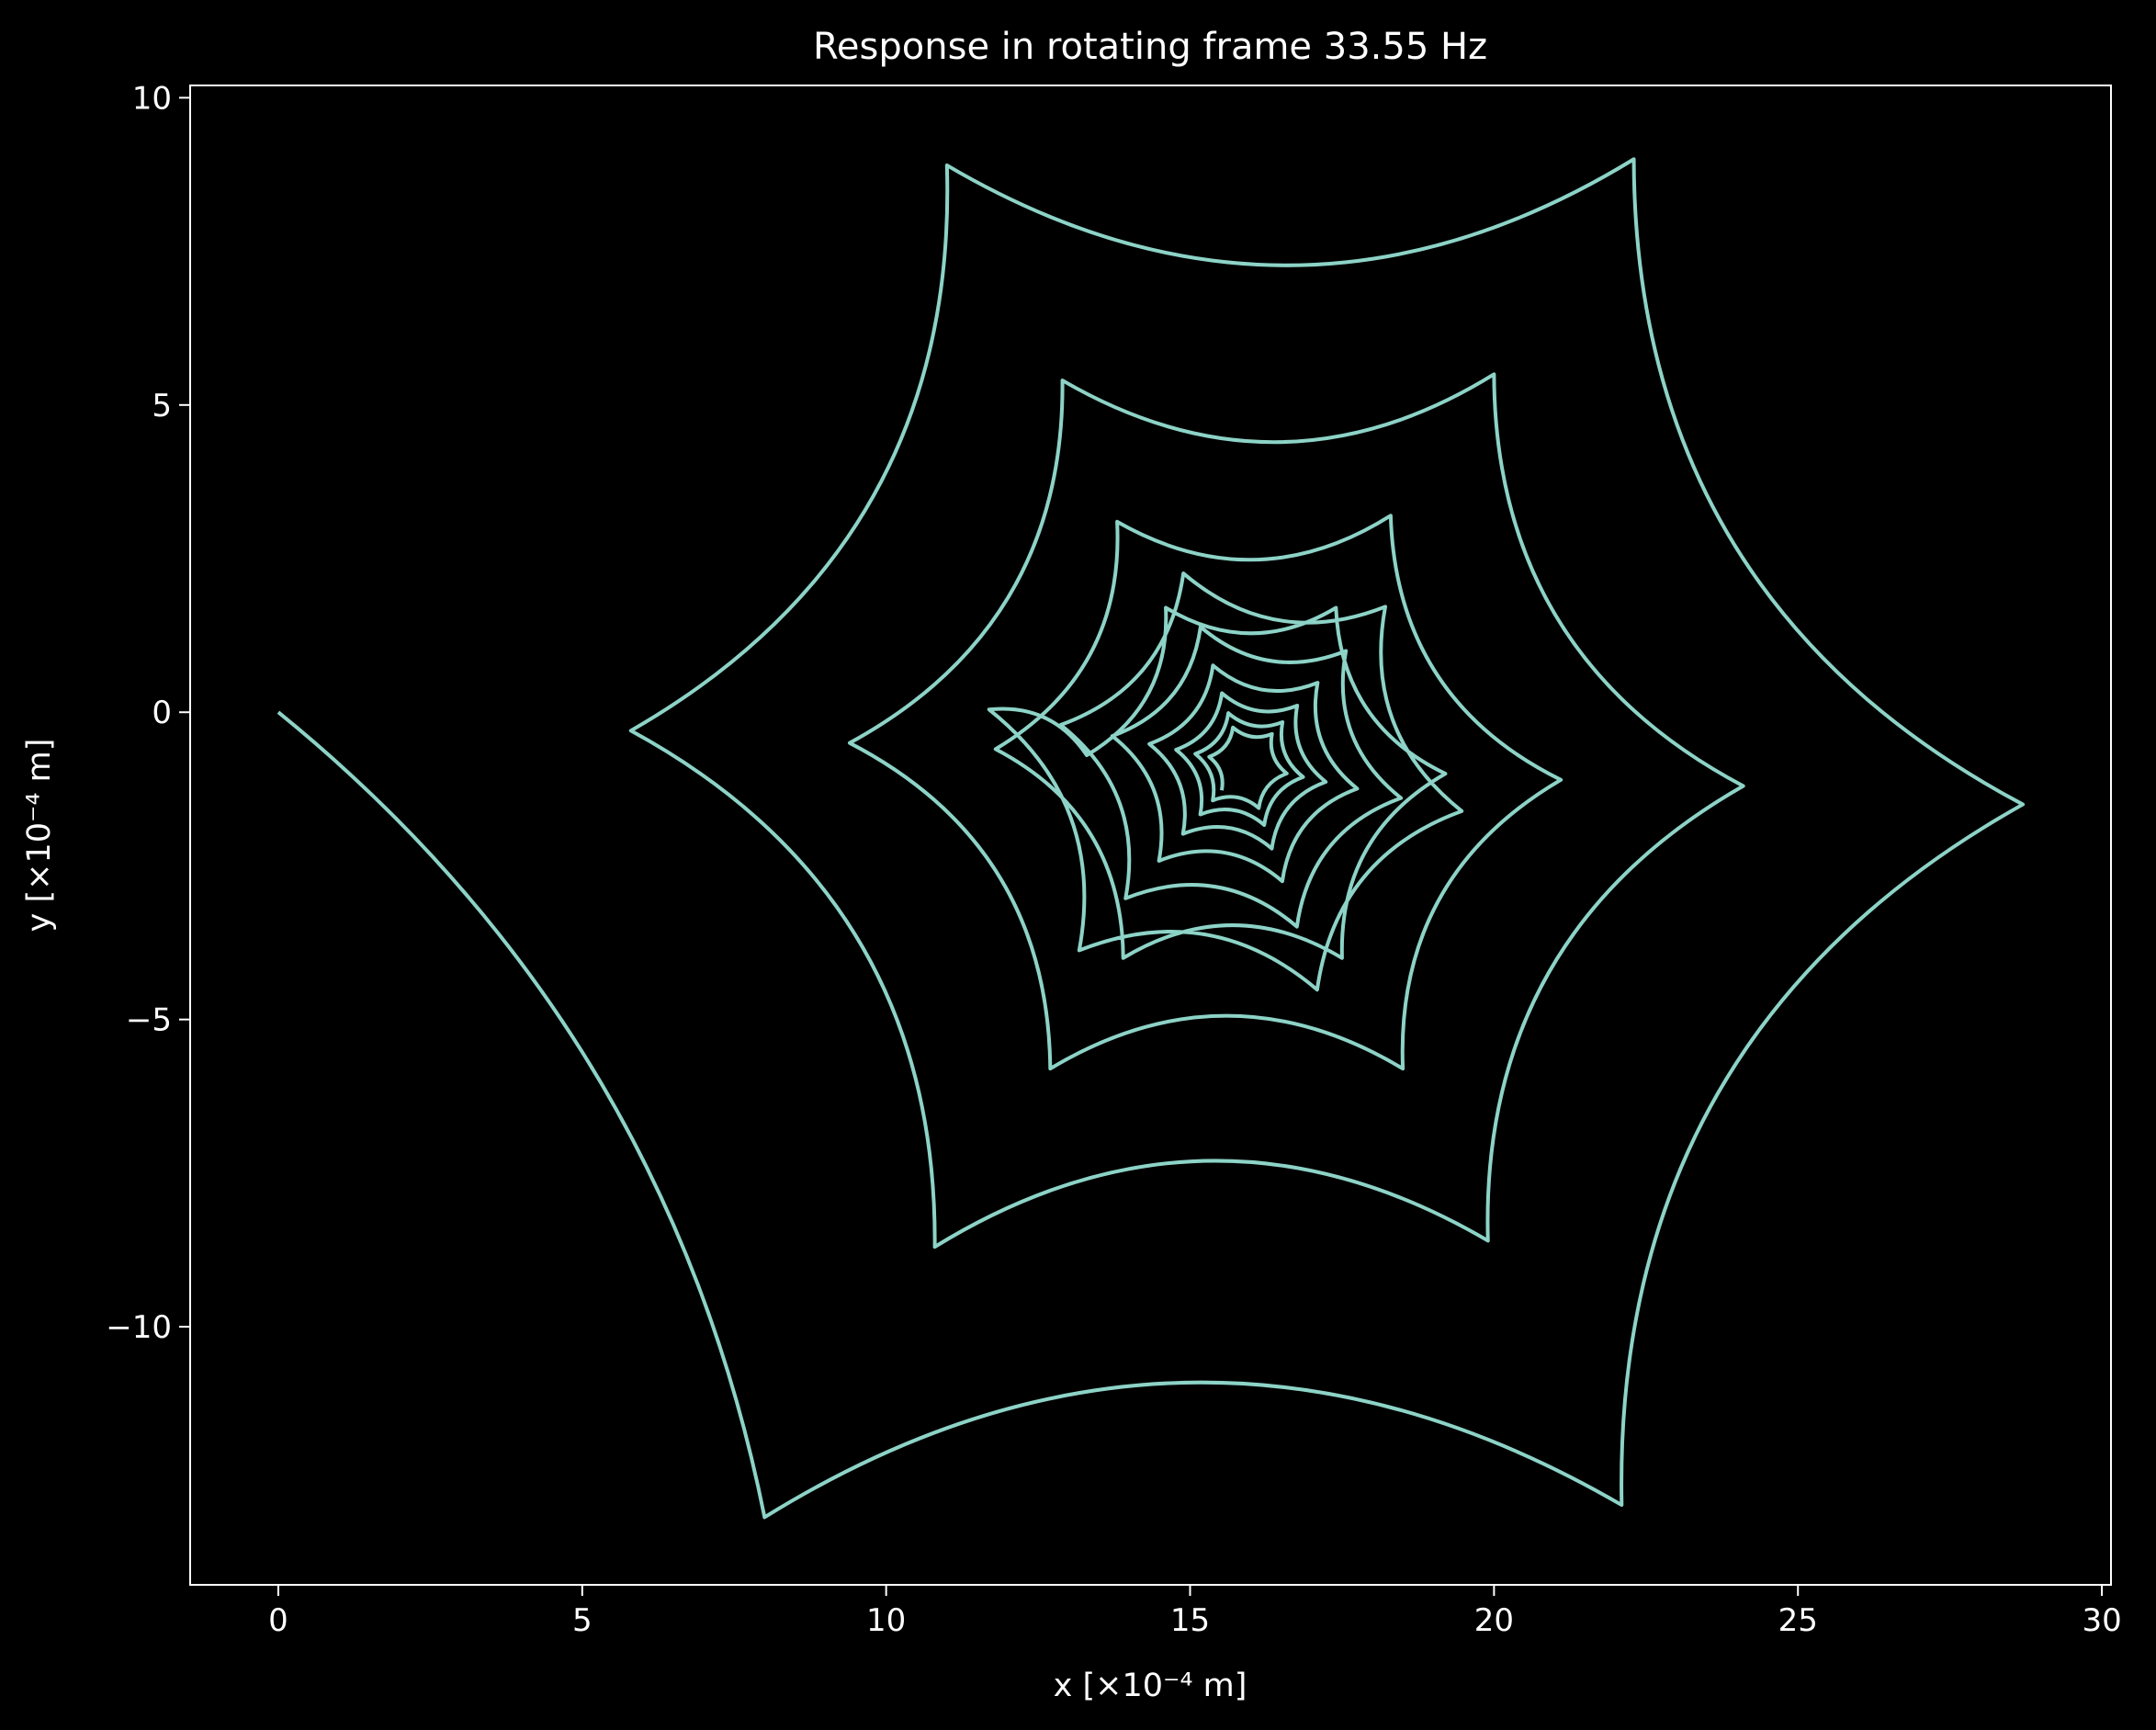  What do you see at coordinates (886, 1620) in the screenshot?
I see `x-tick-label: 10` at bounding box center [886, 1620].